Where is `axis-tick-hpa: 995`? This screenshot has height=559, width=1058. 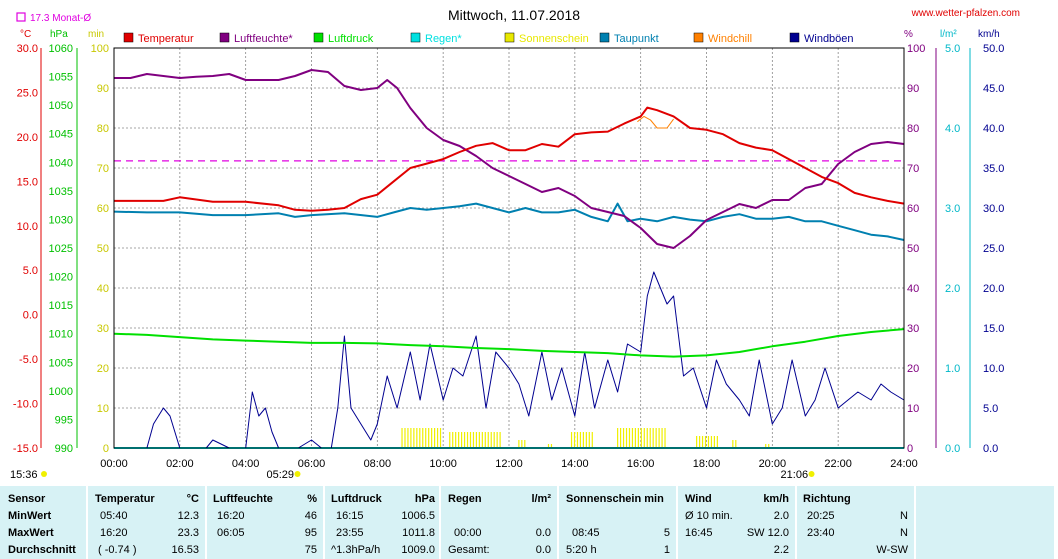 axis-tick-hpa: 995 is located at coordinates (64, 420).